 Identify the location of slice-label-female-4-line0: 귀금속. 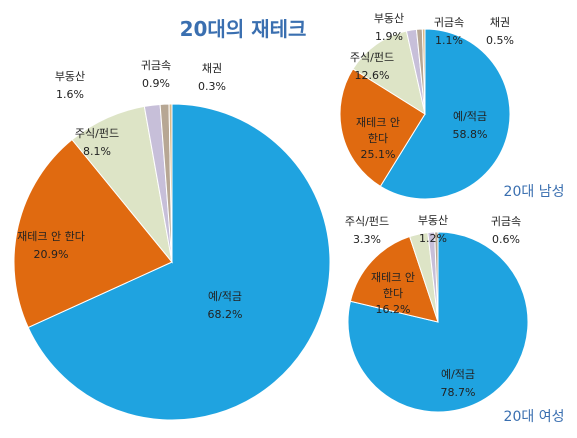
(506, 221).